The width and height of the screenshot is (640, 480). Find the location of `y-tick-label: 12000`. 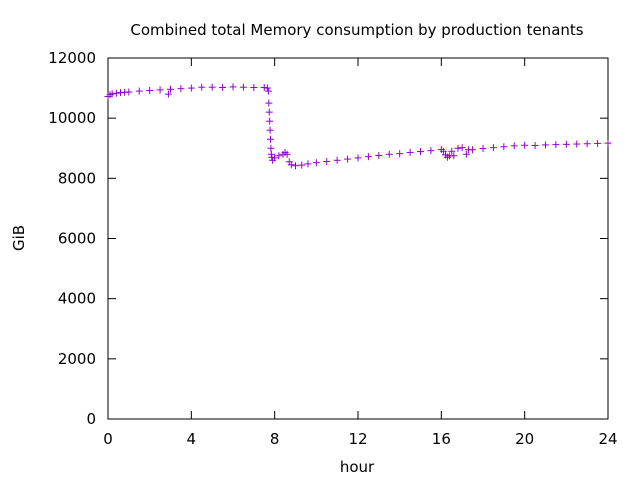

y-tick-label: 12000 is located at coordinates (72, 58).